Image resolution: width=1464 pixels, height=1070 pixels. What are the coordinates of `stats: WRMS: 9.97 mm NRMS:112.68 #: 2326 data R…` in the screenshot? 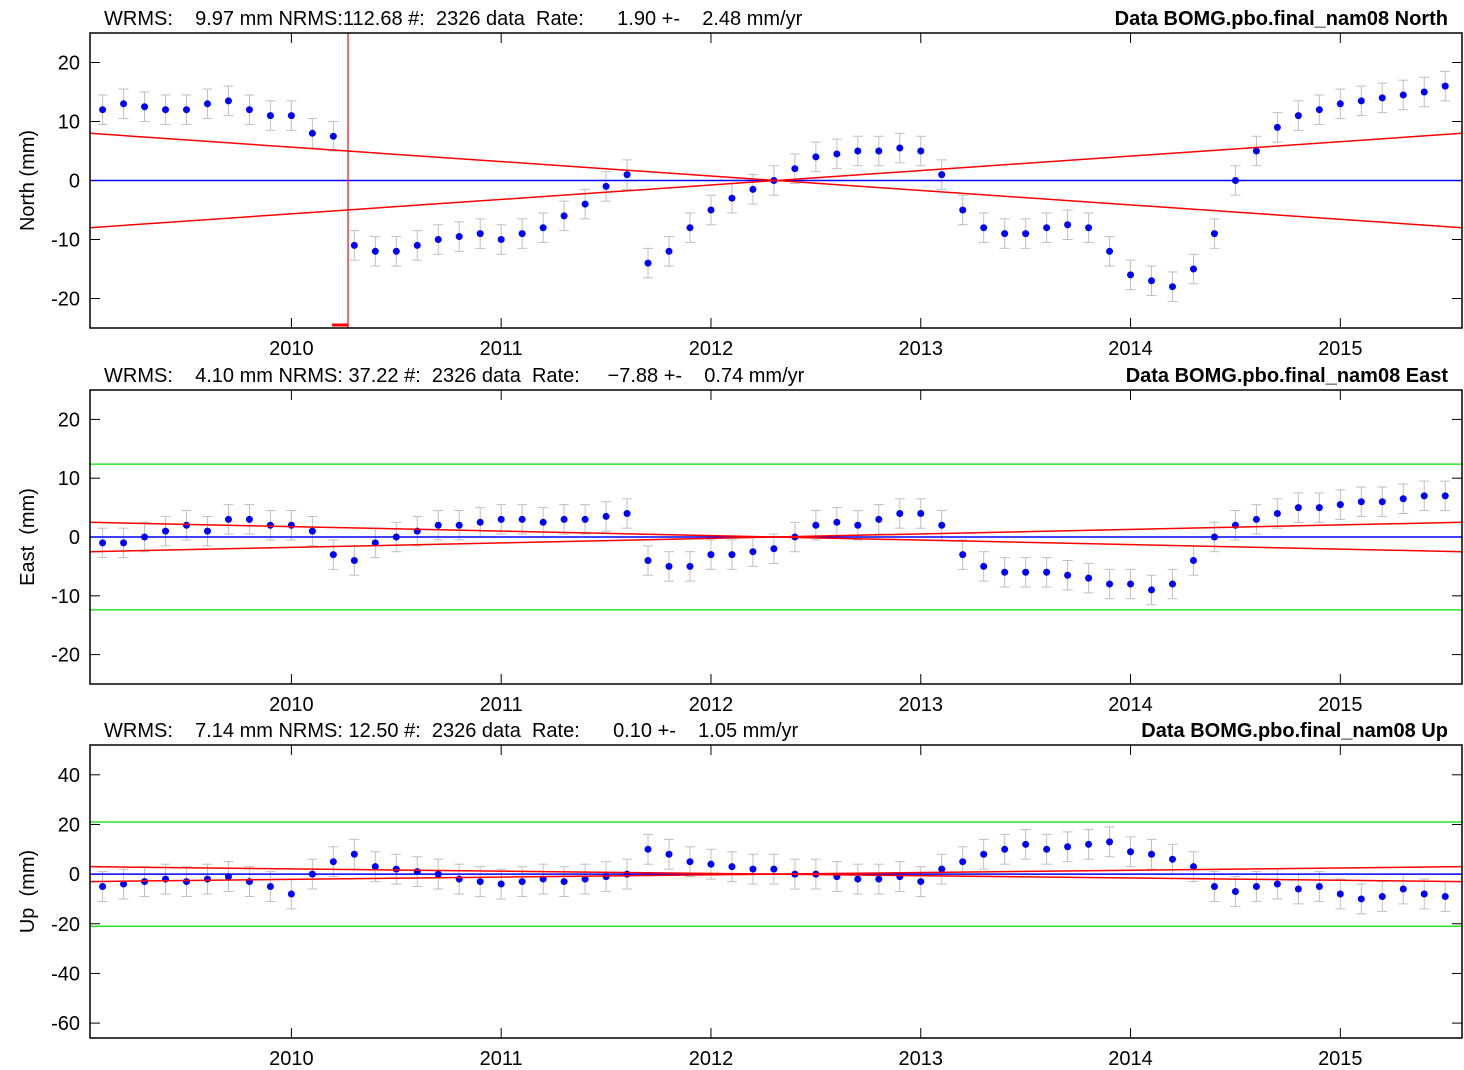 It's located at (453, 19).